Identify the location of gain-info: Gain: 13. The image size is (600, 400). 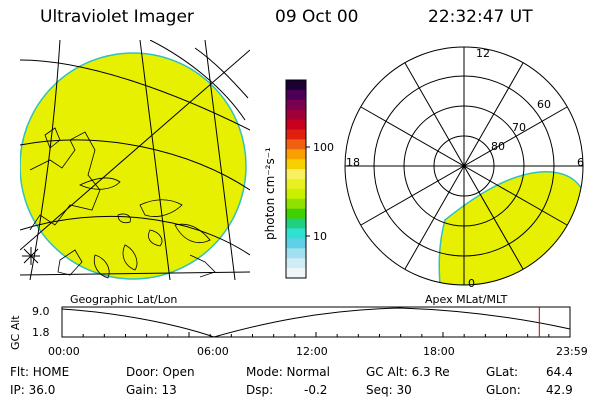
(151, 390).